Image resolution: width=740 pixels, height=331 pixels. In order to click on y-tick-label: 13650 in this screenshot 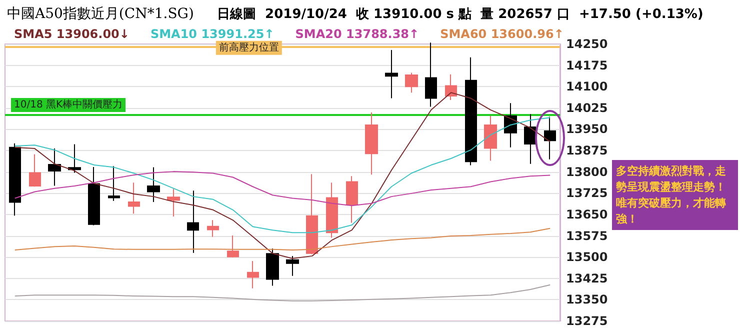, I will do `click(587, 214)`.